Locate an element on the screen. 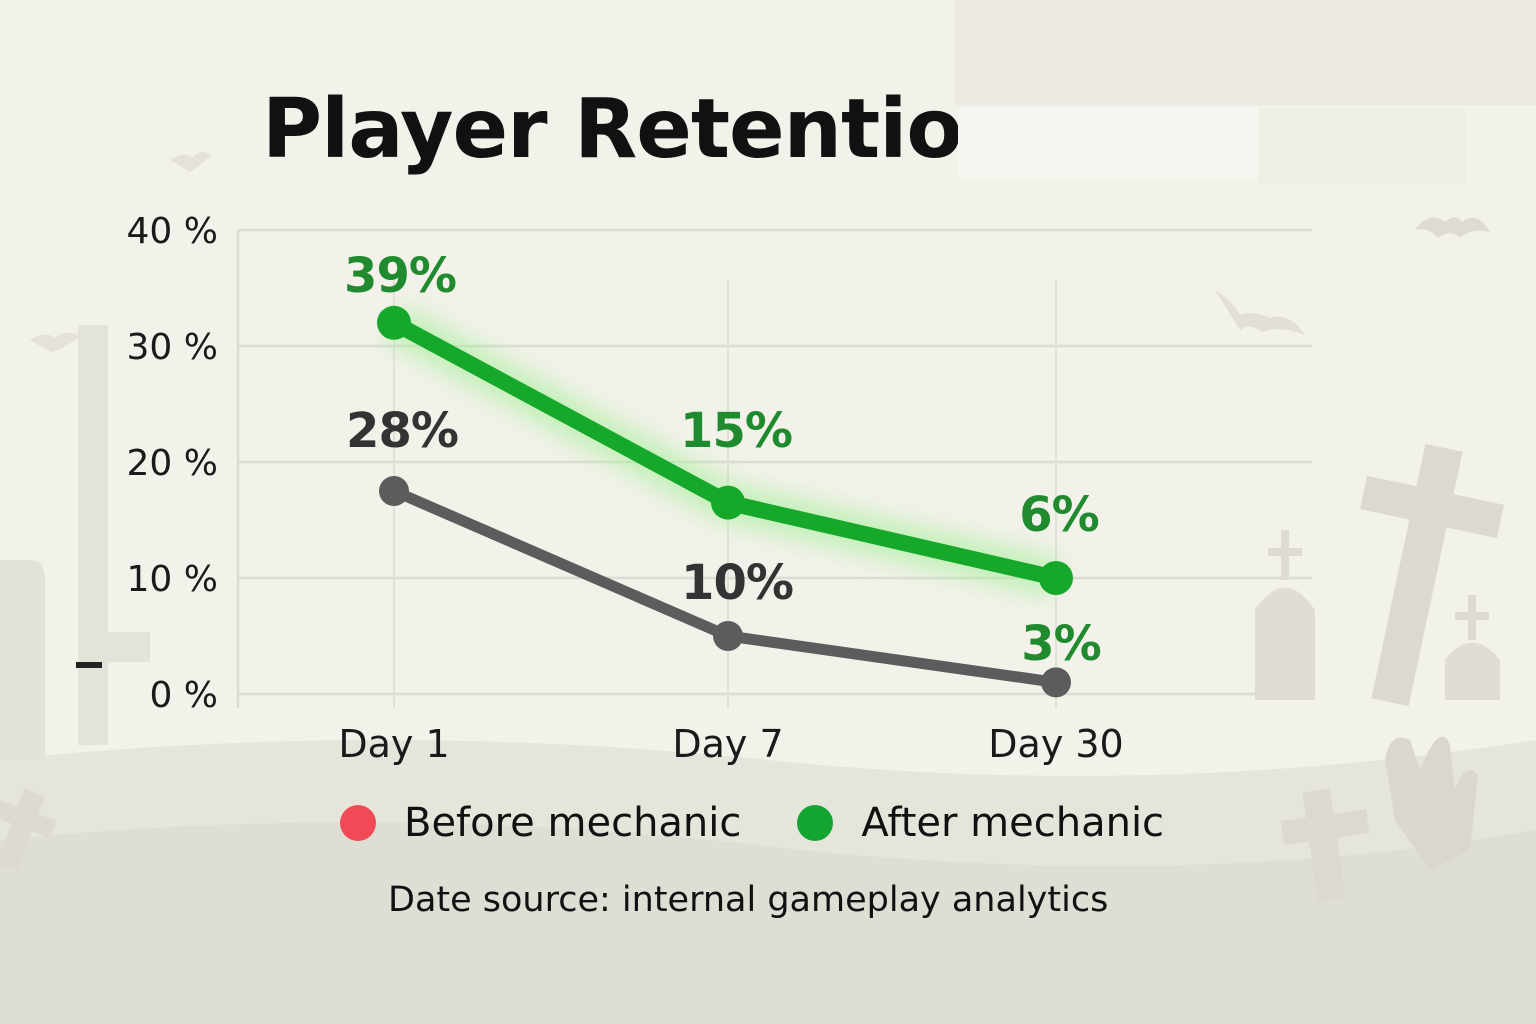  y-tick-label: 0 % is located at coordinates (183, 695).